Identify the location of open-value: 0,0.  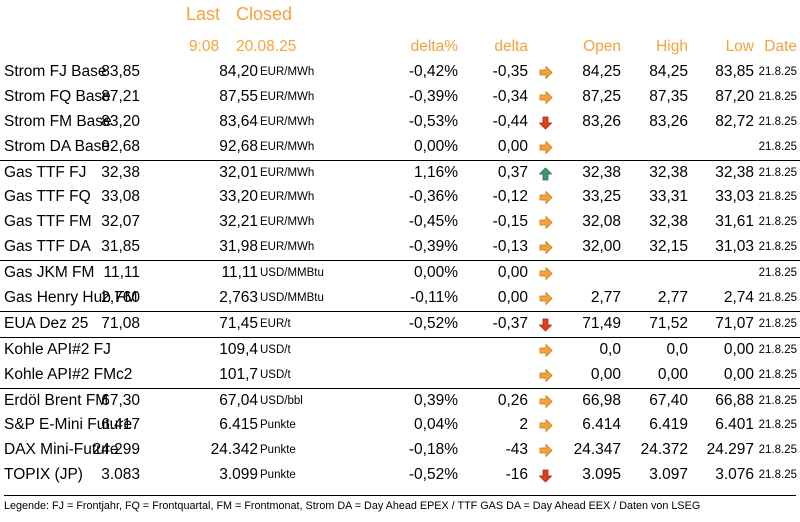
(610, 349).